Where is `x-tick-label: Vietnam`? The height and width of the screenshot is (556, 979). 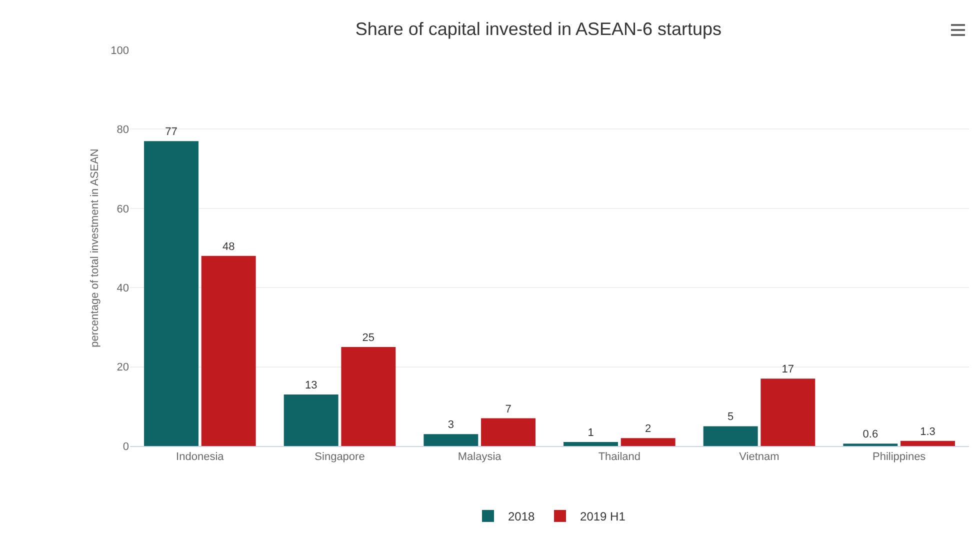
x-tick-label: Vietnam is located at coordinates (759, 457).